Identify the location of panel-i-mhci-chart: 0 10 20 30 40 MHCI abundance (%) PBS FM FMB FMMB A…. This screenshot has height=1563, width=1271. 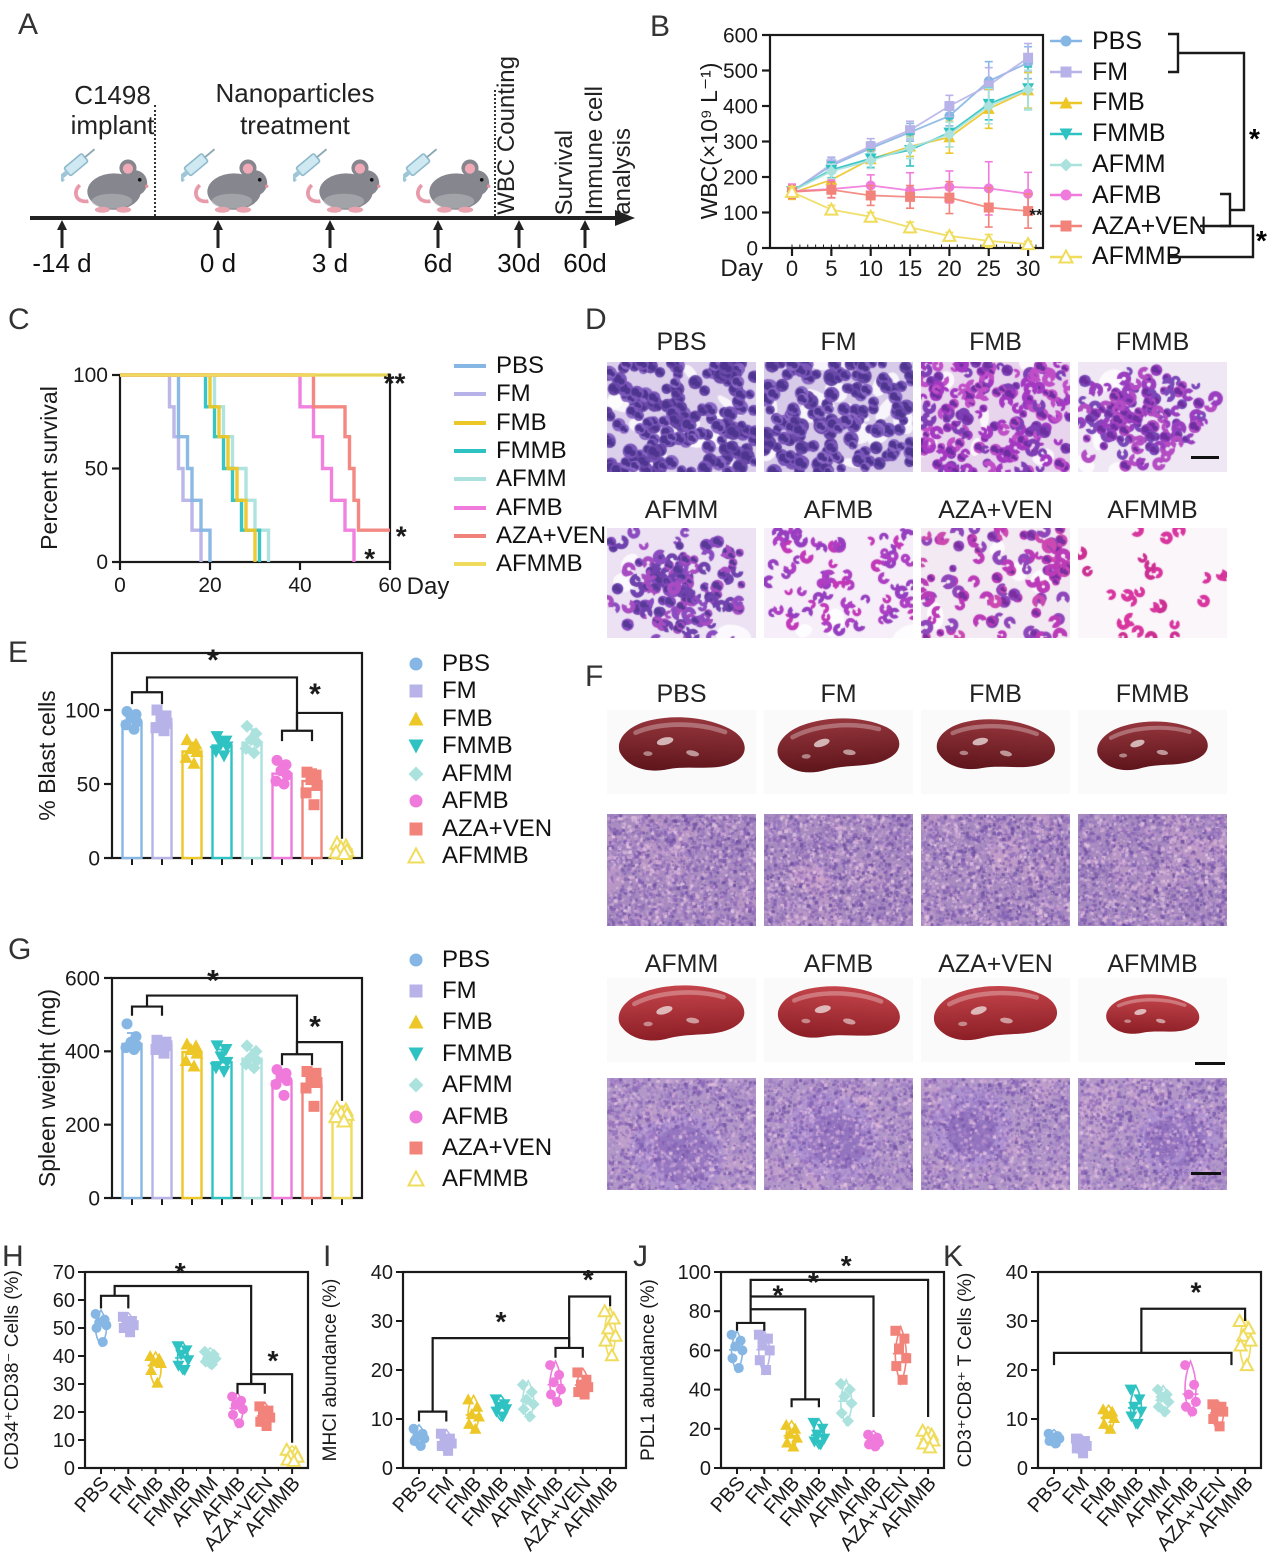
(477, 1400).